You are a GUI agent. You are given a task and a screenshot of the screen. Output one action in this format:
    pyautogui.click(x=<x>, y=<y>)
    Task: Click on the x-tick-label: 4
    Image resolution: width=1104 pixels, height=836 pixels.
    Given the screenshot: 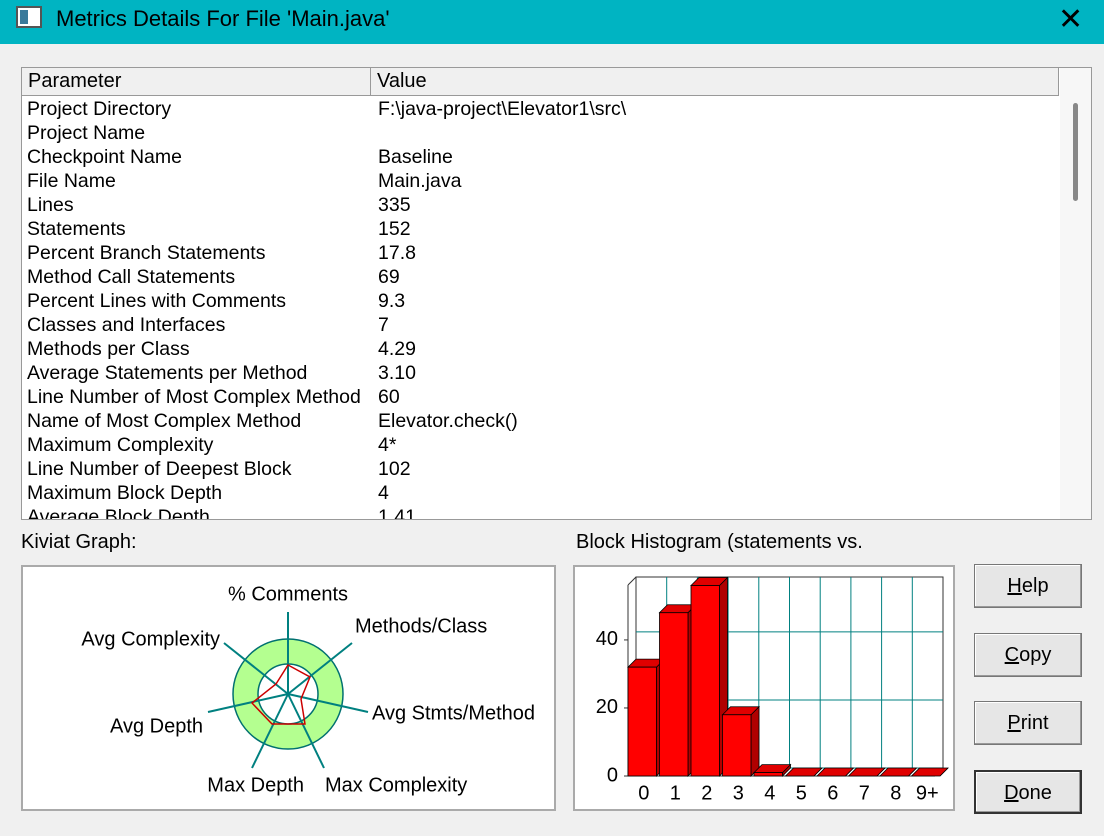 What is the action you would take?
    pyautogui.click(x=769, y=793)
    